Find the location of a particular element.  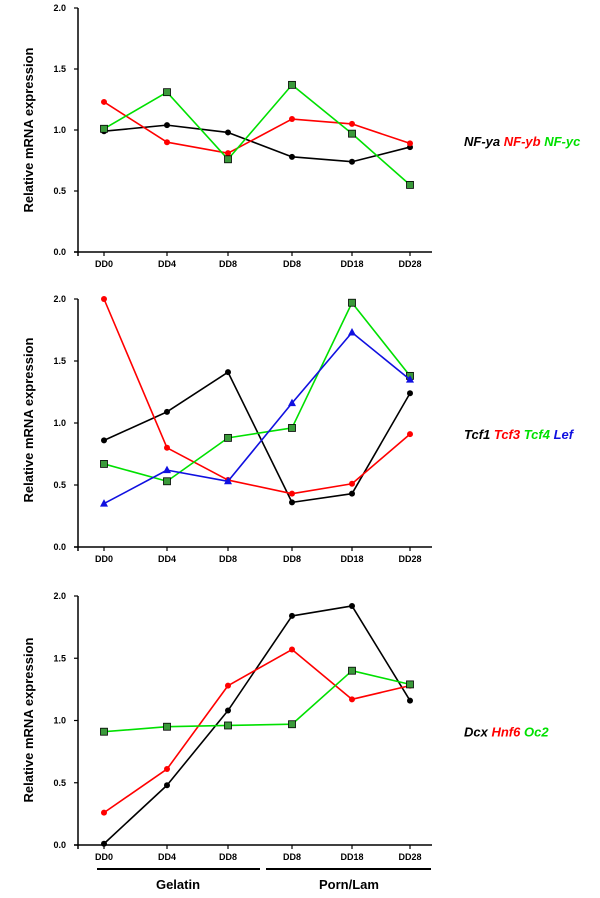

legend-entry-tcf3: Tcf3 is located at coordinates (505, 434).